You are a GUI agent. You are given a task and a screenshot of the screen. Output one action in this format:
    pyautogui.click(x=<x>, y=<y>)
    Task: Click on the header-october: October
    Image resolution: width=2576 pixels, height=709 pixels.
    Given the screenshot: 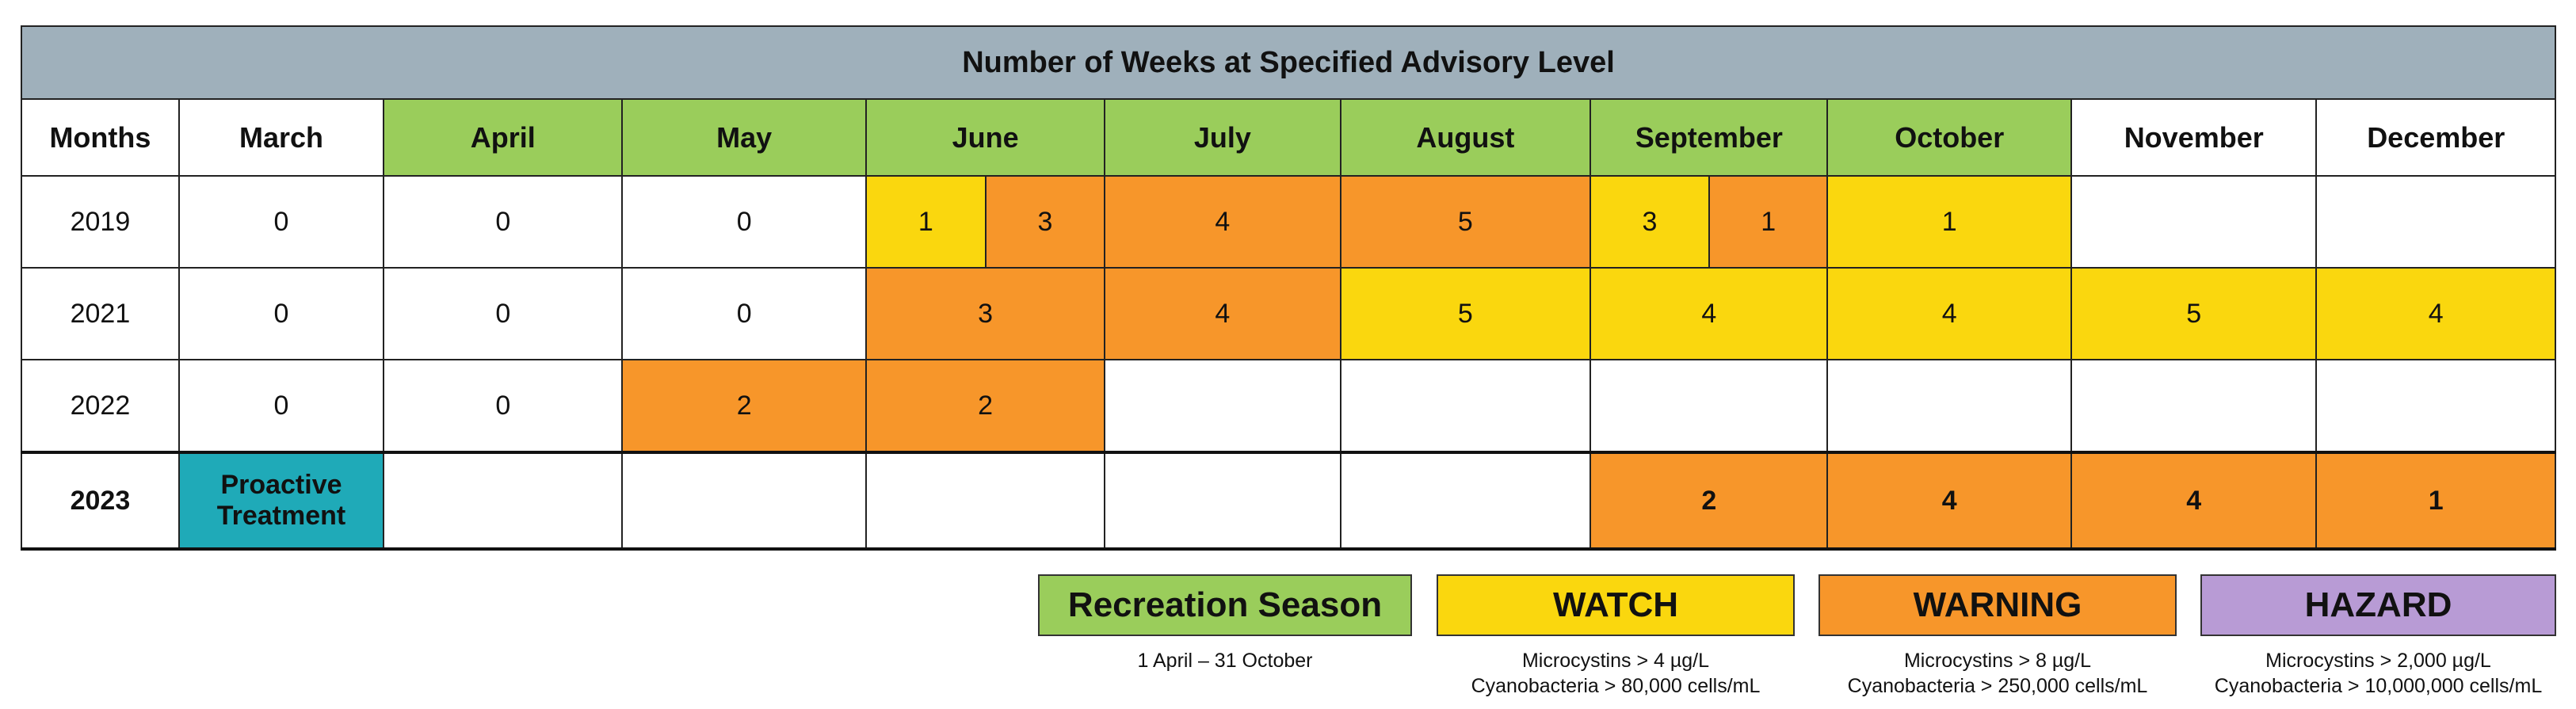 What is the action you would take?
    pyautogui.click(x=1949, y=137)
    